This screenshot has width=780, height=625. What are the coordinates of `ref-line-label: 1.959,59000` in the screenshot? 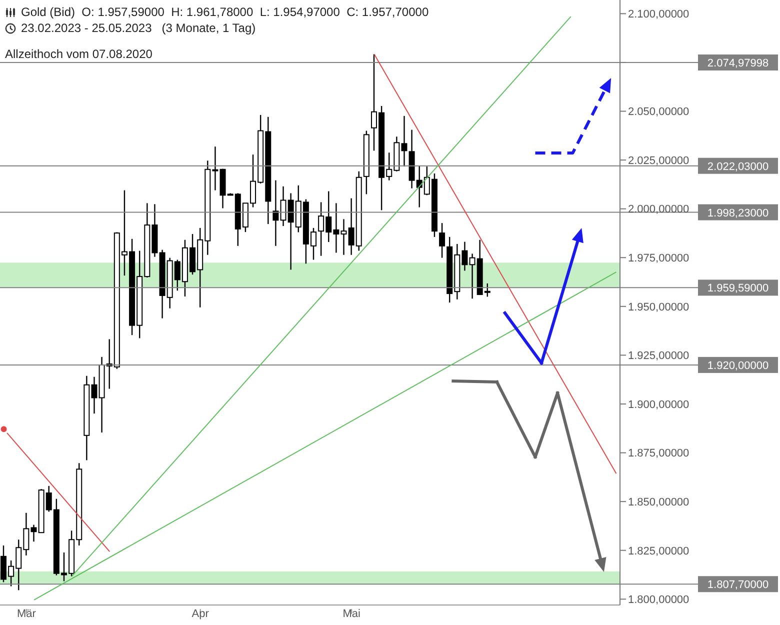 It's located at (738, 288).